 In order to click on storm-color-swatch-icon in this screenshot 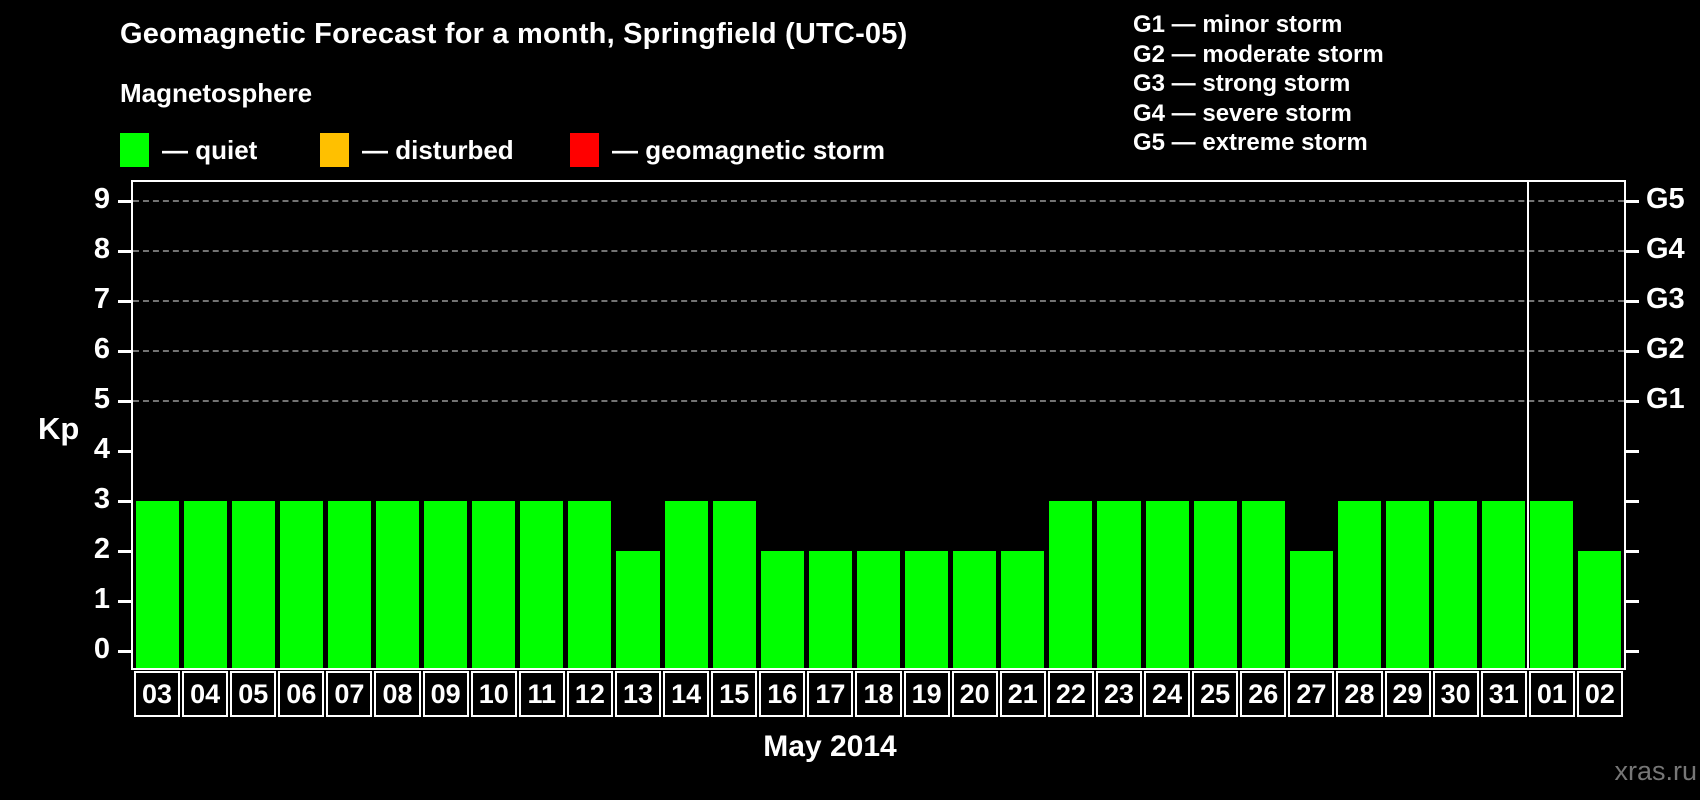, I will do `click(584, 150)`.